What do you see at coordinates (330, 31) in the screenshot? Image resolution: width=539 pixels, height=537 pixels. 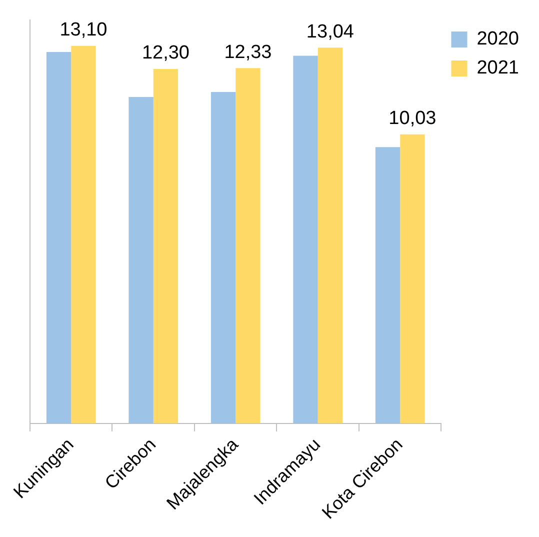 I see `data-label: 13,04` at bounding box center [330, 31].